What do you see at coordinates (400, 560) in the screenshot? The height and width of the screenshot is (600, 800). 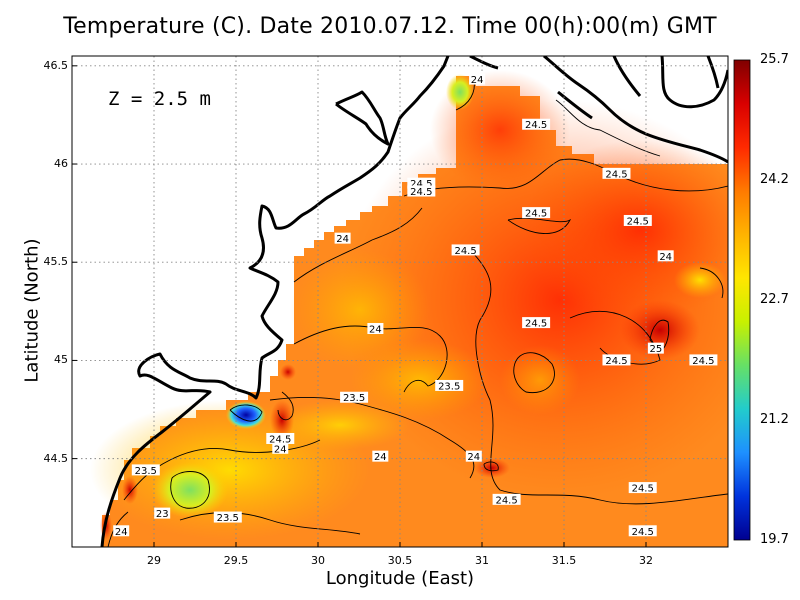 I see `x-tick-label: 30.5` at bounding box center [400, 560].